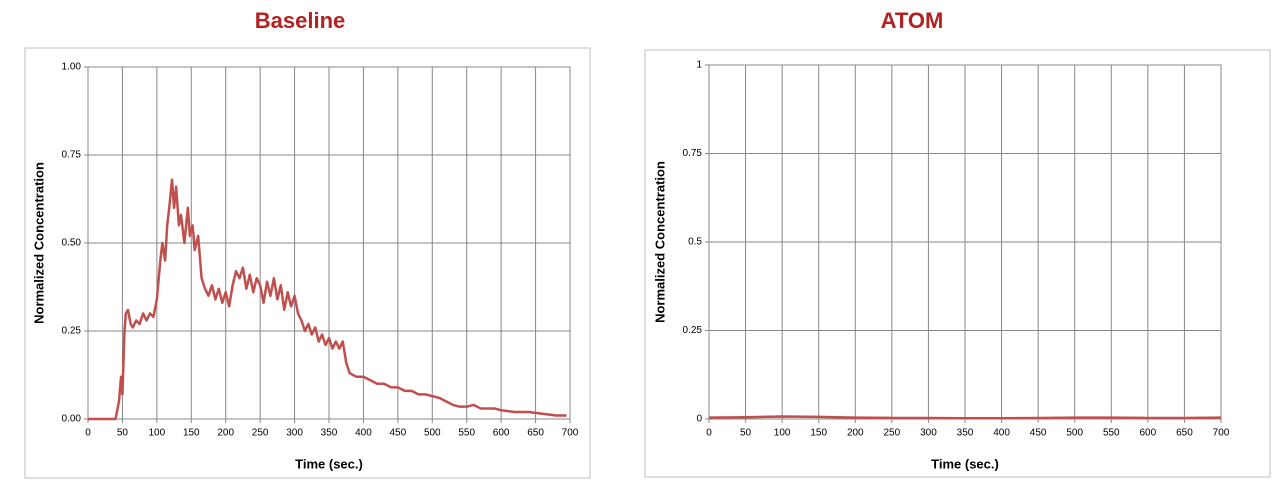 The width and height of the screenshot is (1280, 482). What do you see at coordinates (72, 67) in the screenshot?
I see `y-tick-label: 1.00` at bounding box center [72, 67].